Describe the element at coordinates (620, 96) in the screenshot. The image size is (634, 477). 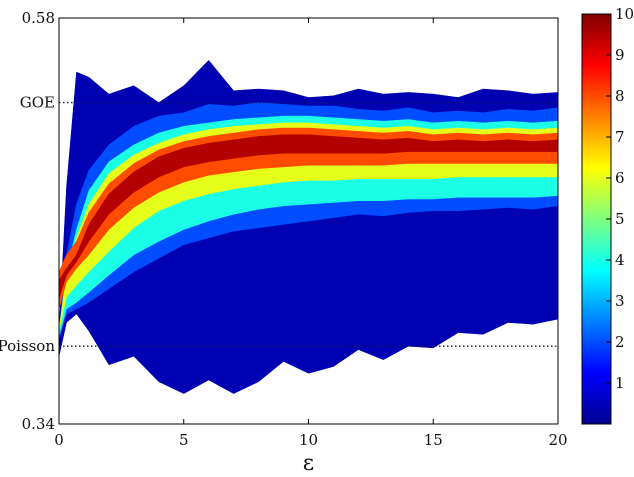
I see `colorbar-tick-label: 8` at that location.